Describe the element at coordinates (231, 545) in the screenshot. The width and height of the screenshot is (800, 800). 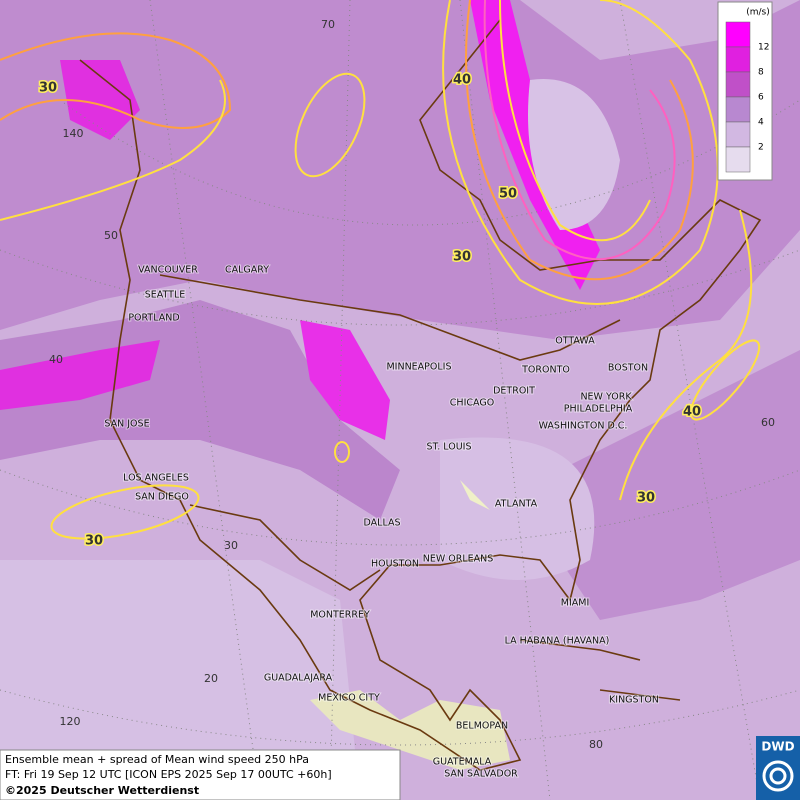
I see `graticule-label: 30` at that location.